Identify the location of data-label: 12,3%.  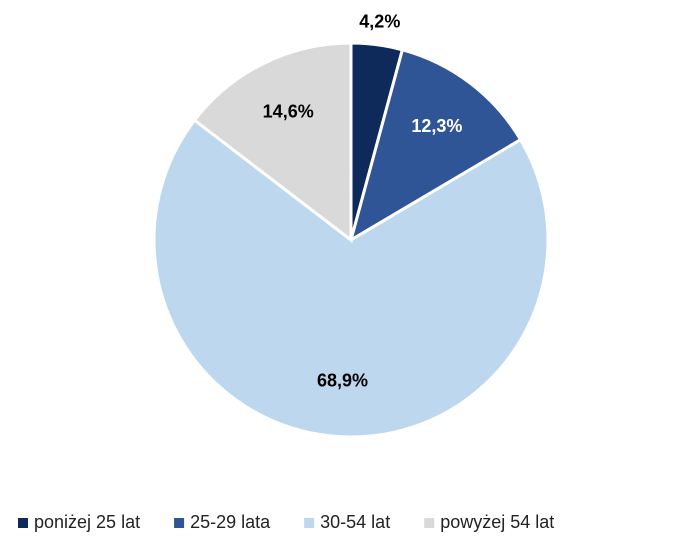
(436, 126).